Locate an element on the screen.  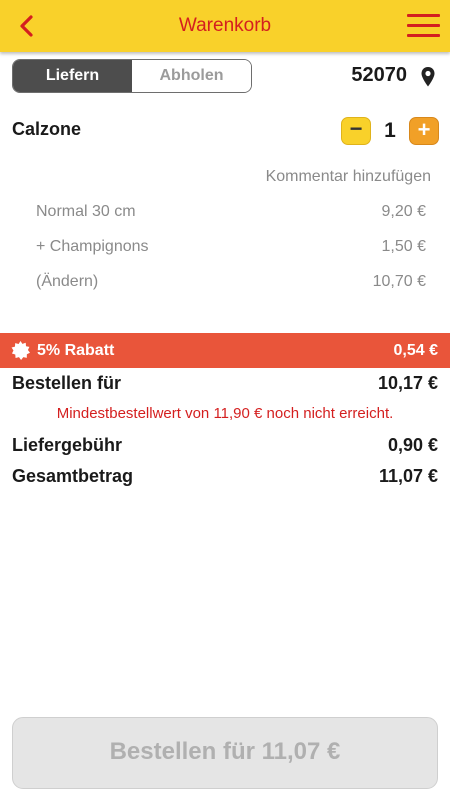
add-comment-link: Kommentar hinzufügen is located at coordinates (348, 176).